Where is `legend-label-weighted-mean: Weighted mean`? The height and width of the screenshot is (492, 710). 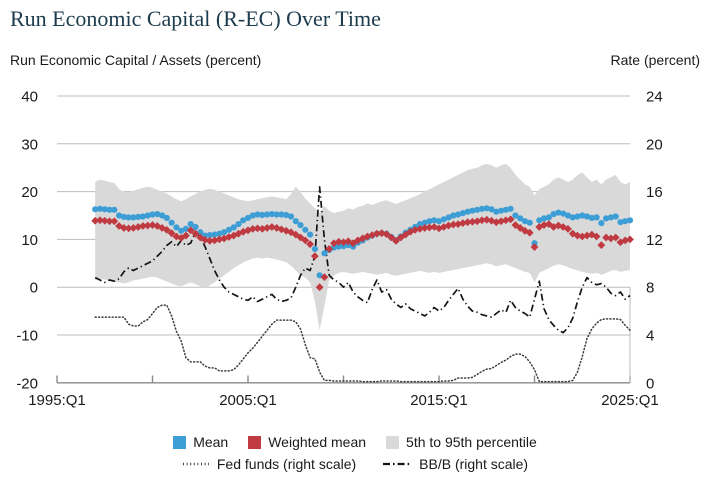
legend-label-weighted-mean: Weighted mean is located at coordinates (317, 442).